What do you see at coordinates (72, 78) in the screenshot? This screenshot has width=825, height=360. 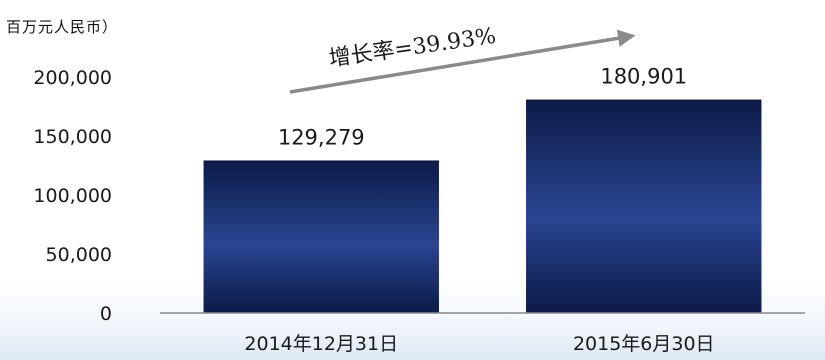 I see `y-tick-label: 200,000` at bounding box center [72, 78].